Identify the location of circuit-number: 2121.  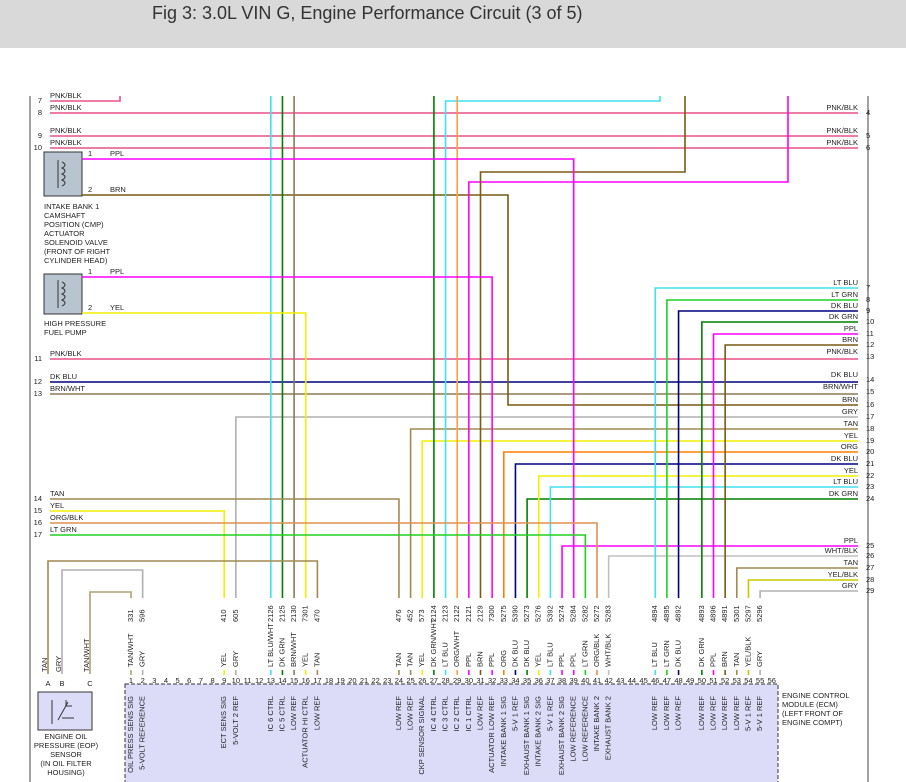
(468, 613).